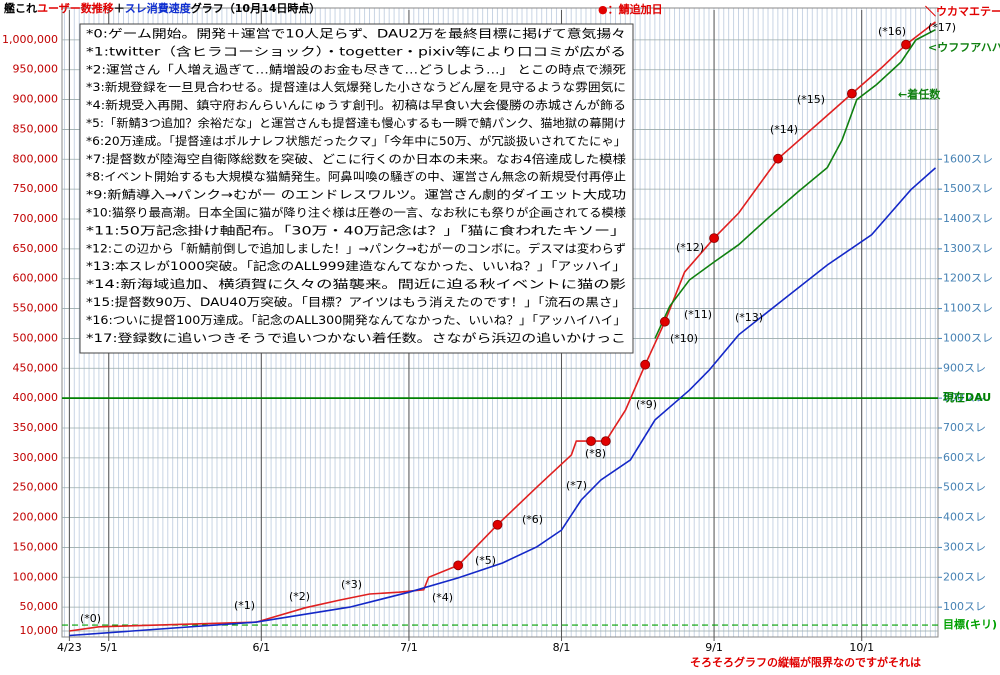  Describe the element at coordinates (968, 278) in the screenshot. I see `y2-tick-label: 1200スレ` at that location.